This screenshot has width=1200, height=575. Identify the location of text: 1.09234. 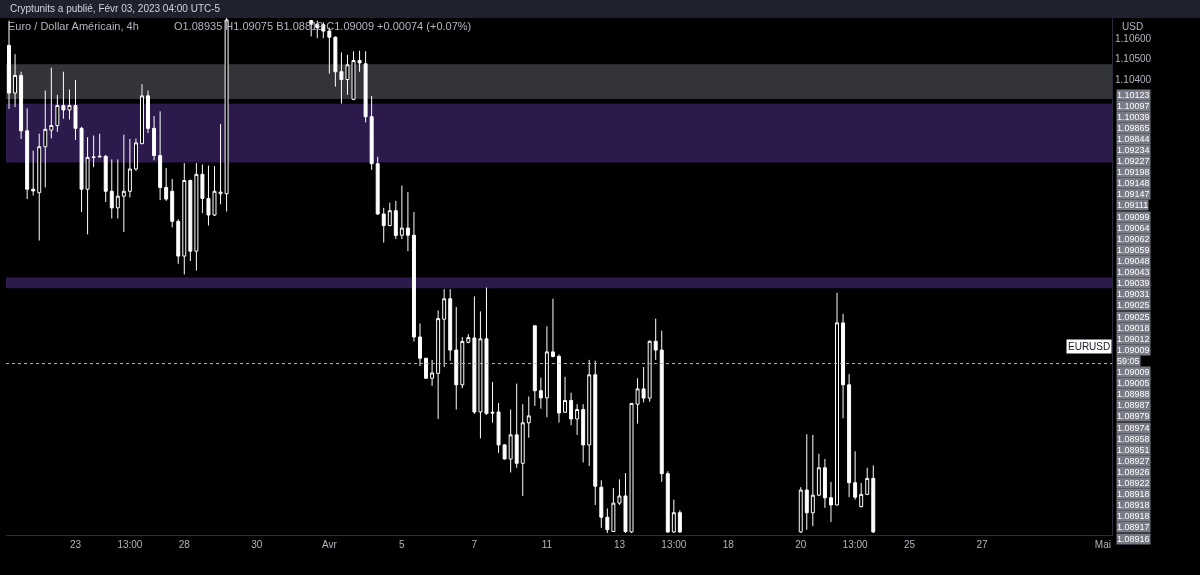
(1133, 150).